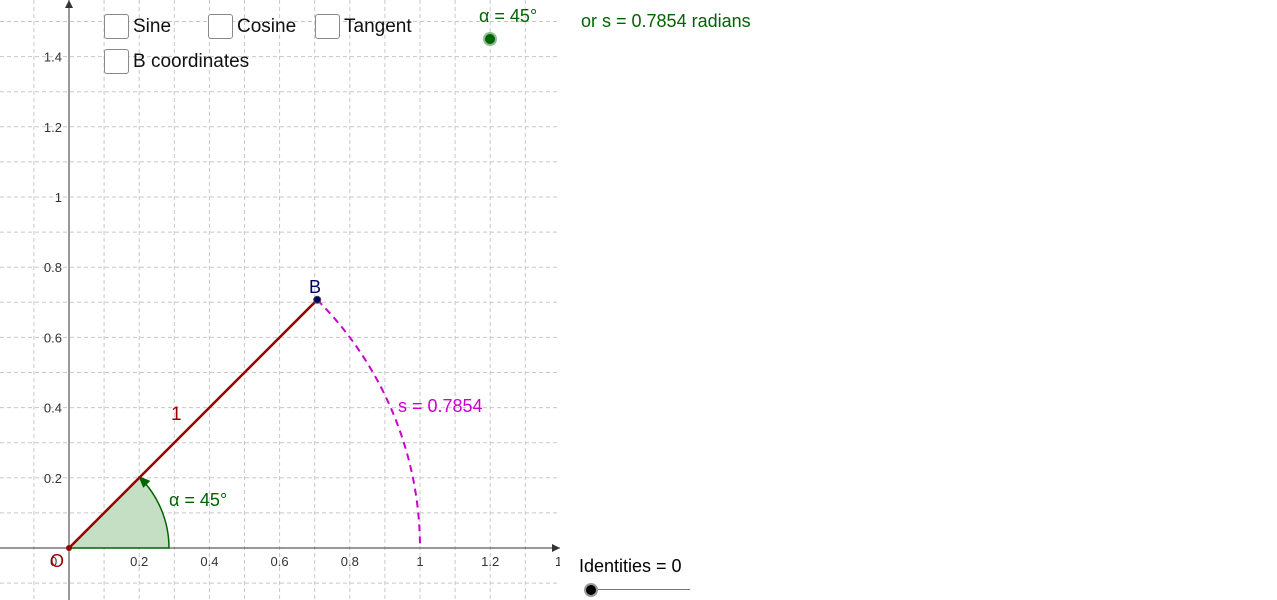 The width and height of the screenshot is (1277, 600). Describe the element at coordinates (220, 26) in the screenshot. I see `cosine-checkbox-box` at that location.